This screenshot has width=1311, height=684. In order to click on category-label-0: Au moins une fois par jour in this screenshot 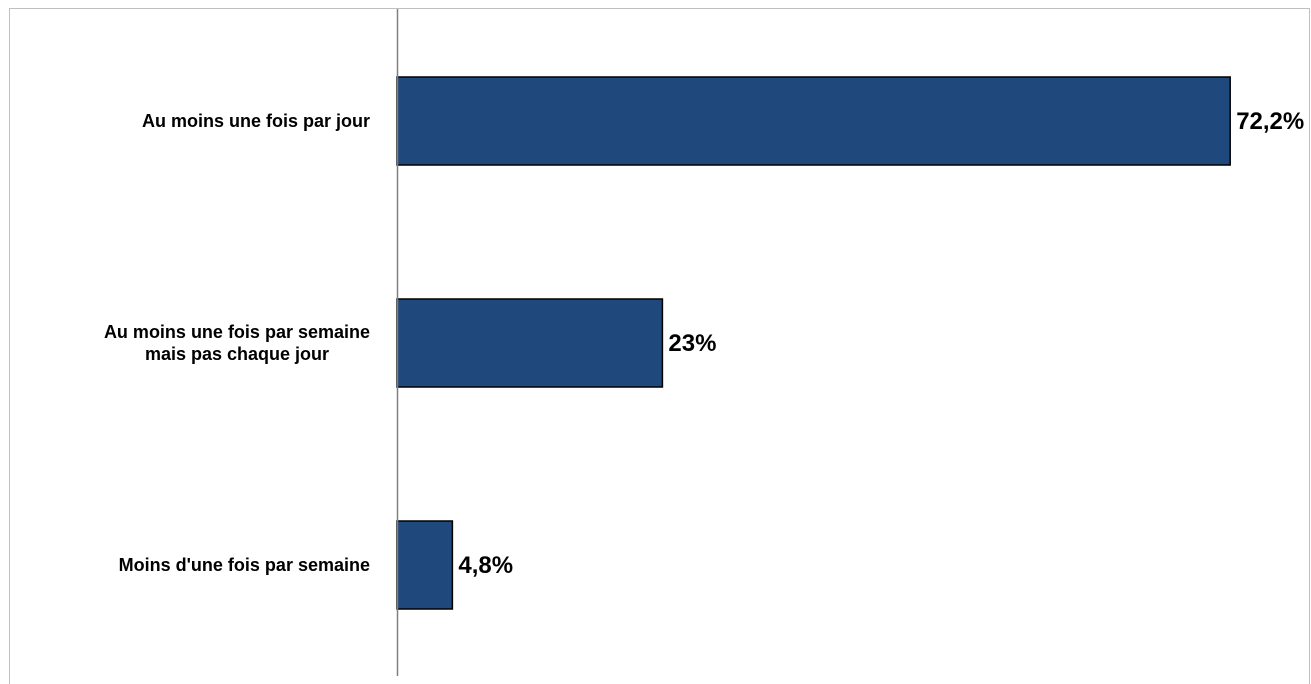, I will do `click(256, 121)`.